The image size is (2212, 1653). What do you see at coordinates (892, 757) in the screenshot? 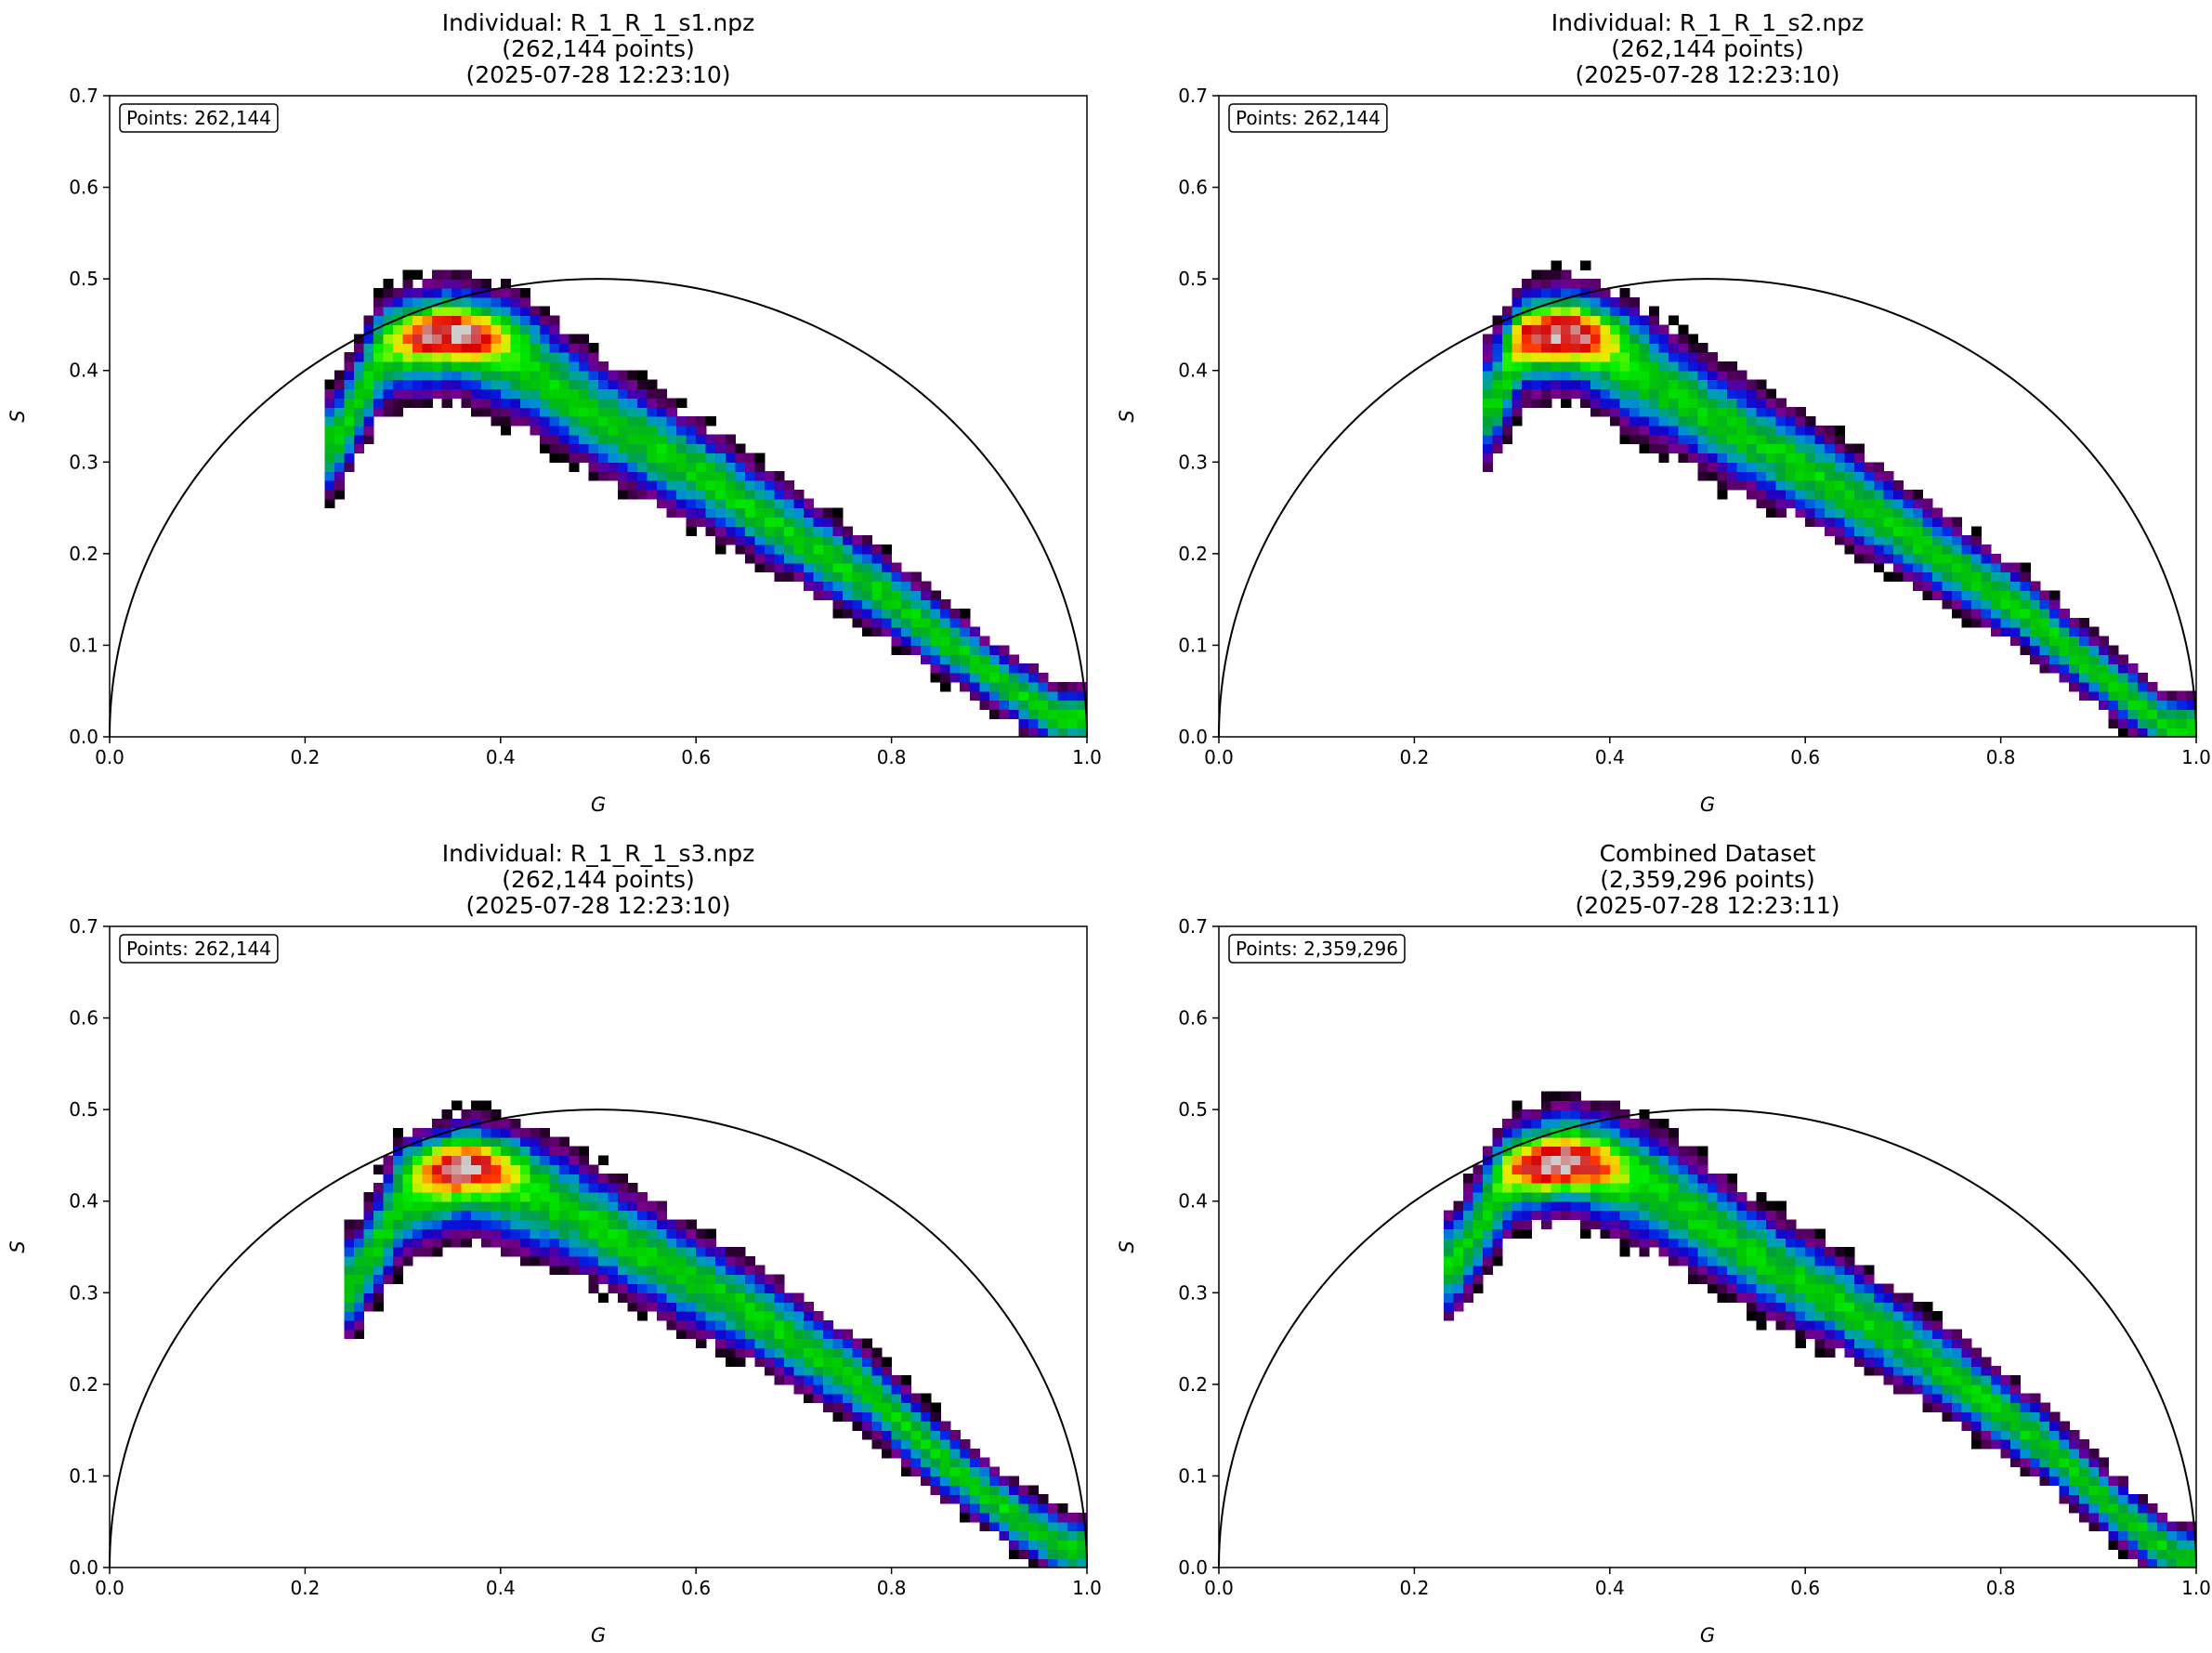
I see `x-tick-label: 0.8` at bounding box center [892, 757].